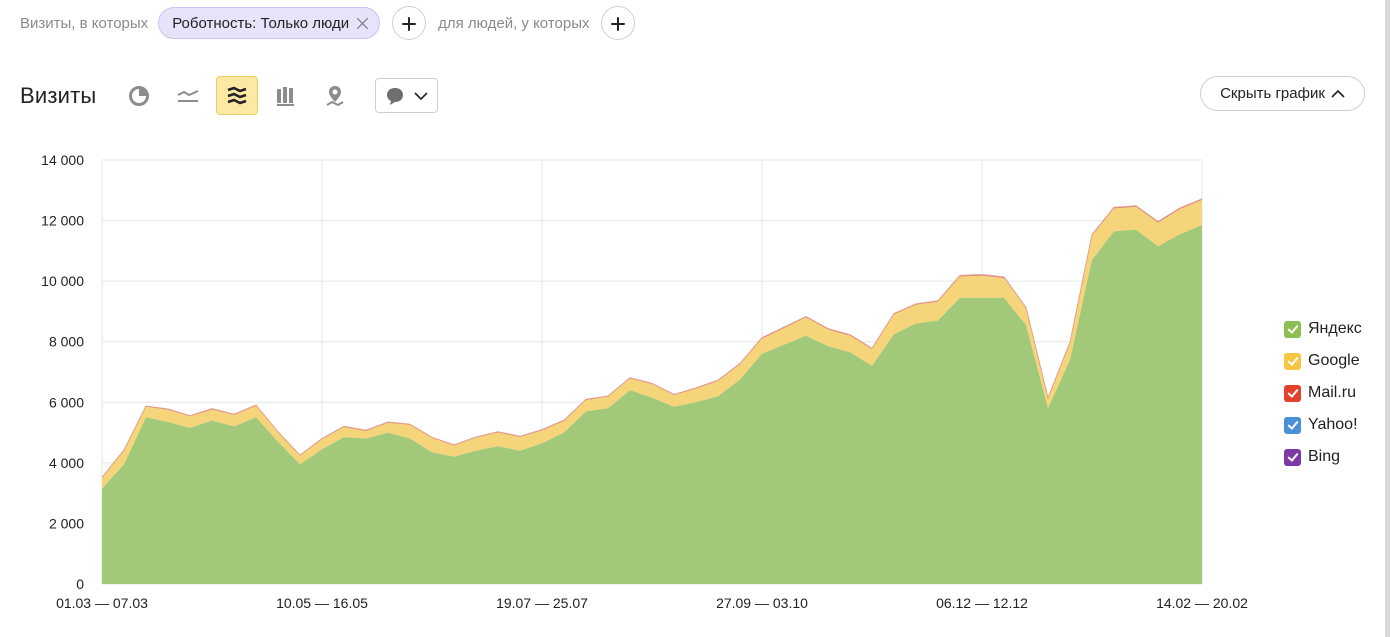  I want to click on pie-chart-icon, so click(139, 95).